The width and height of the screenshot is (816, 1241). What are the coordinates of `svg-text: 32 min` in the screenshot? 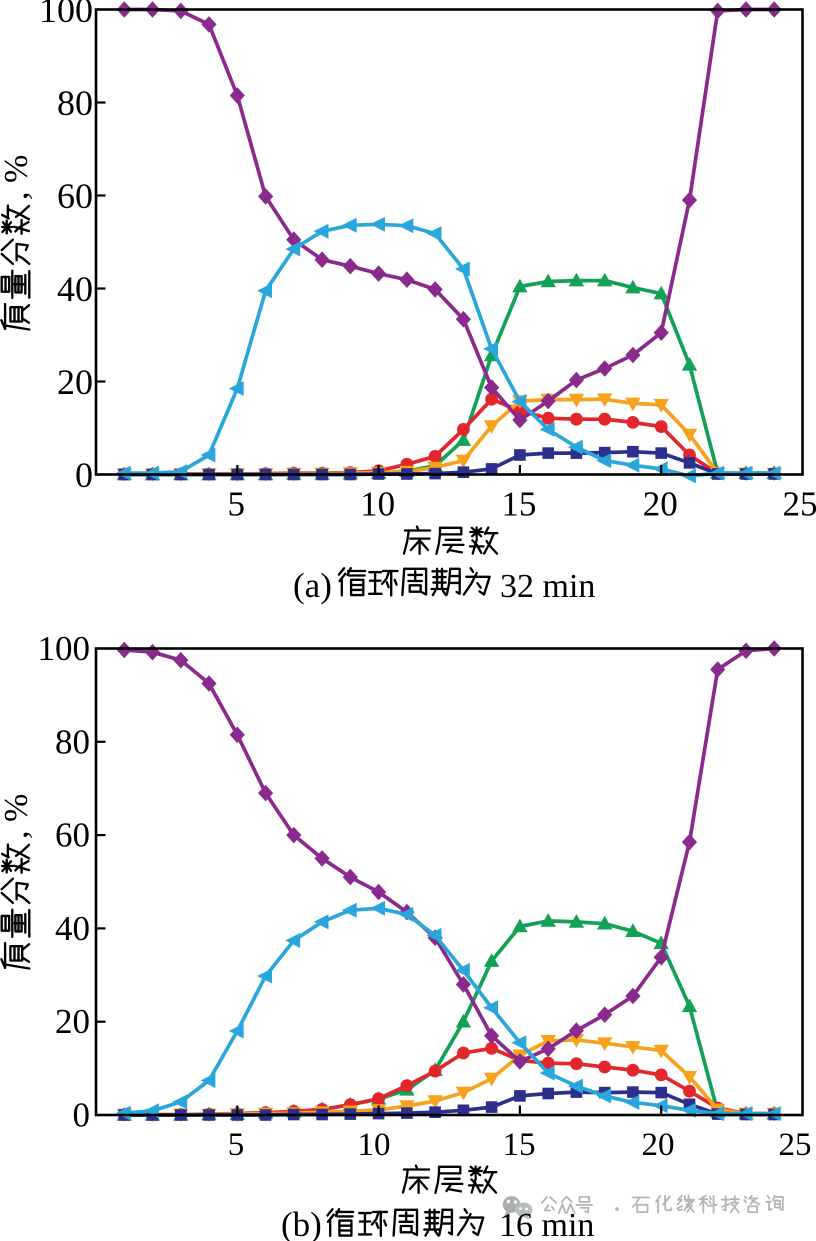 It's located at (547, 586).